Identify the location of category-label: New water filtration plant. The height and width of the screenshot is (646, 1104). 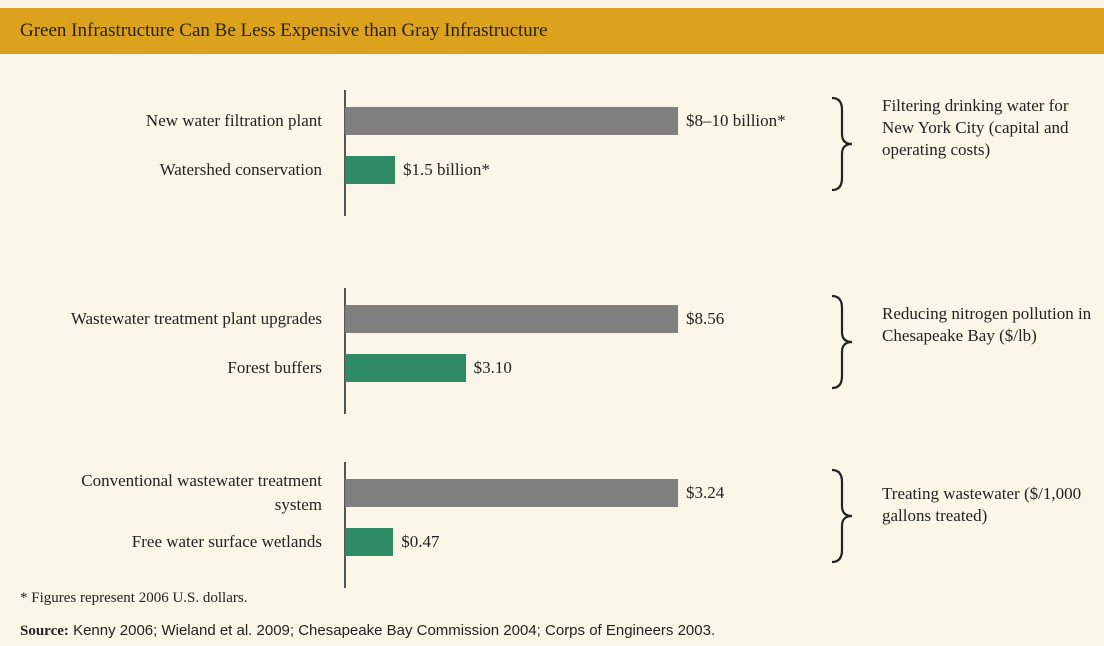
(233, 120).